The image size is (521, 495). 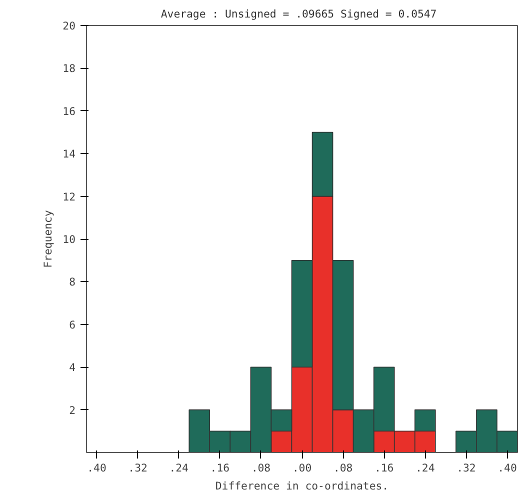 What do you see at coordinates (69, 26) in the screenshot?
I see `y-tick-label: 20` at bounding box center [69, 26].